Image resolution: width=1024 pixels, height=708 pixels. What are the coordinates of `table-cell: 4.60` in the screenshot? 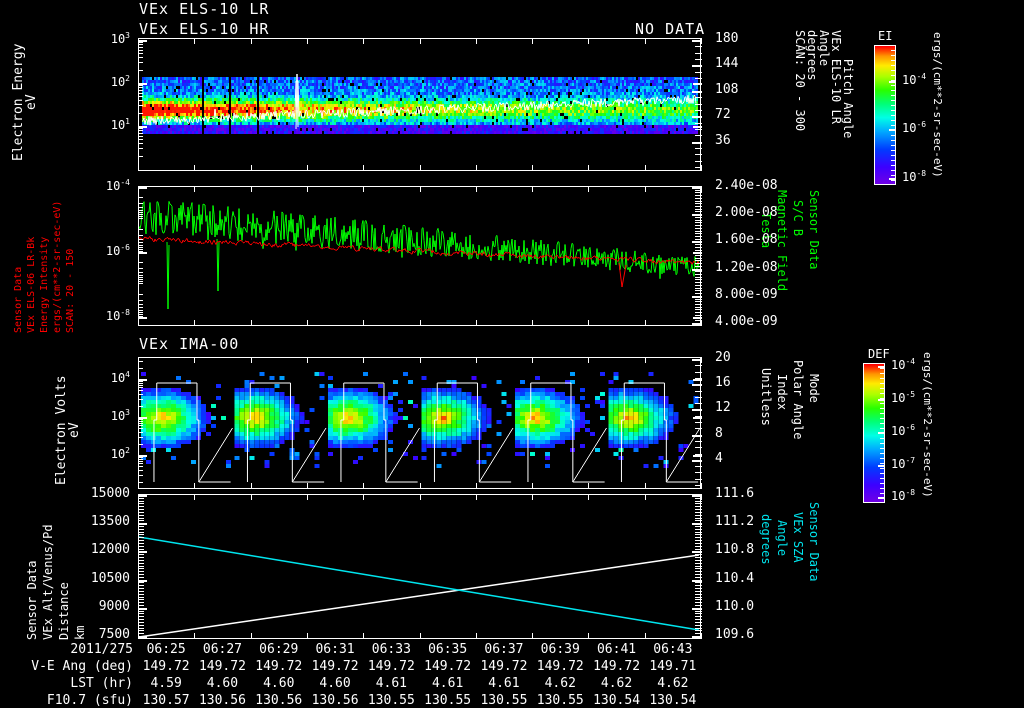 It's located at (222, 683).